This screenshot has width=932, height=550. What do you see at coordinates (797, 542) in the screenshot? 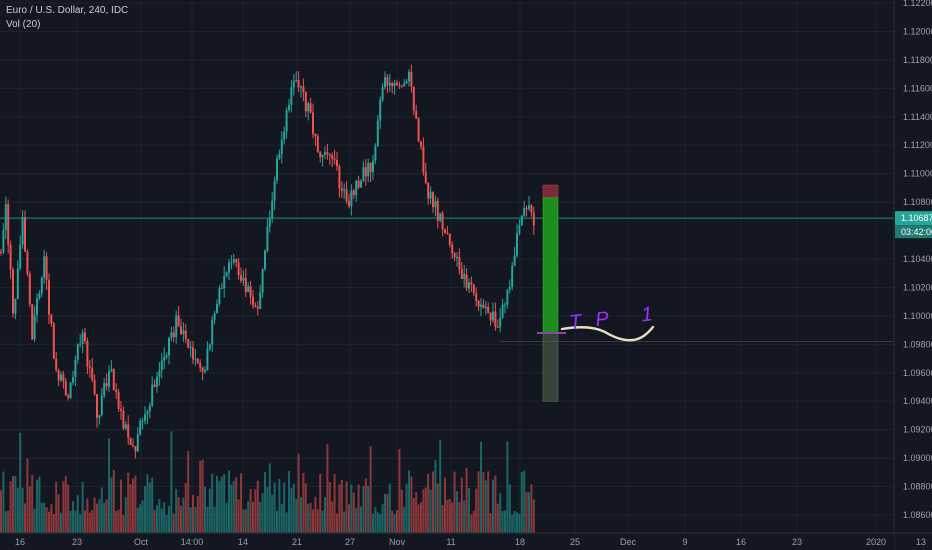
I see `time-tick-label: 23` at bounding box center [797, 542].